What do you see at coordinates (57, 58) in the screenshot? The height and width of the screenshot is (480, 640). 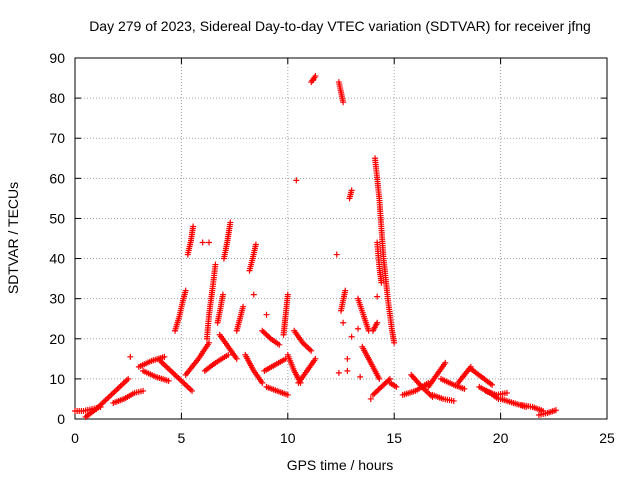 I see `y-tick-label: 90` at bounding box center [57, 58].